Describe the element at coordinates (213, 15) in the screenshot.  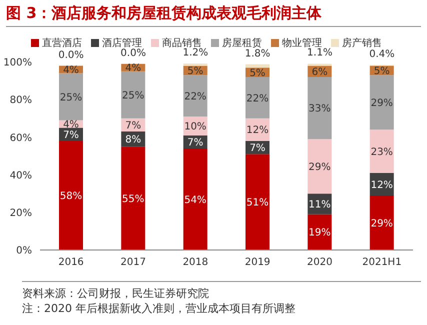
I see `chart-title: 图 3：酒店服务和房屋租赁构成表观毛利润主体` at that location.